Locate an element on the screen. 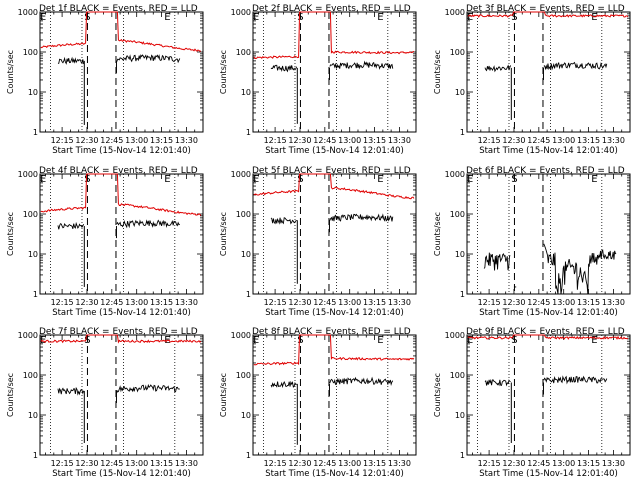 This screenshot has width=640, height=480. panel-title: Det 7f BLACK = Events, RED = LLD is located at coordinates (118, 332).